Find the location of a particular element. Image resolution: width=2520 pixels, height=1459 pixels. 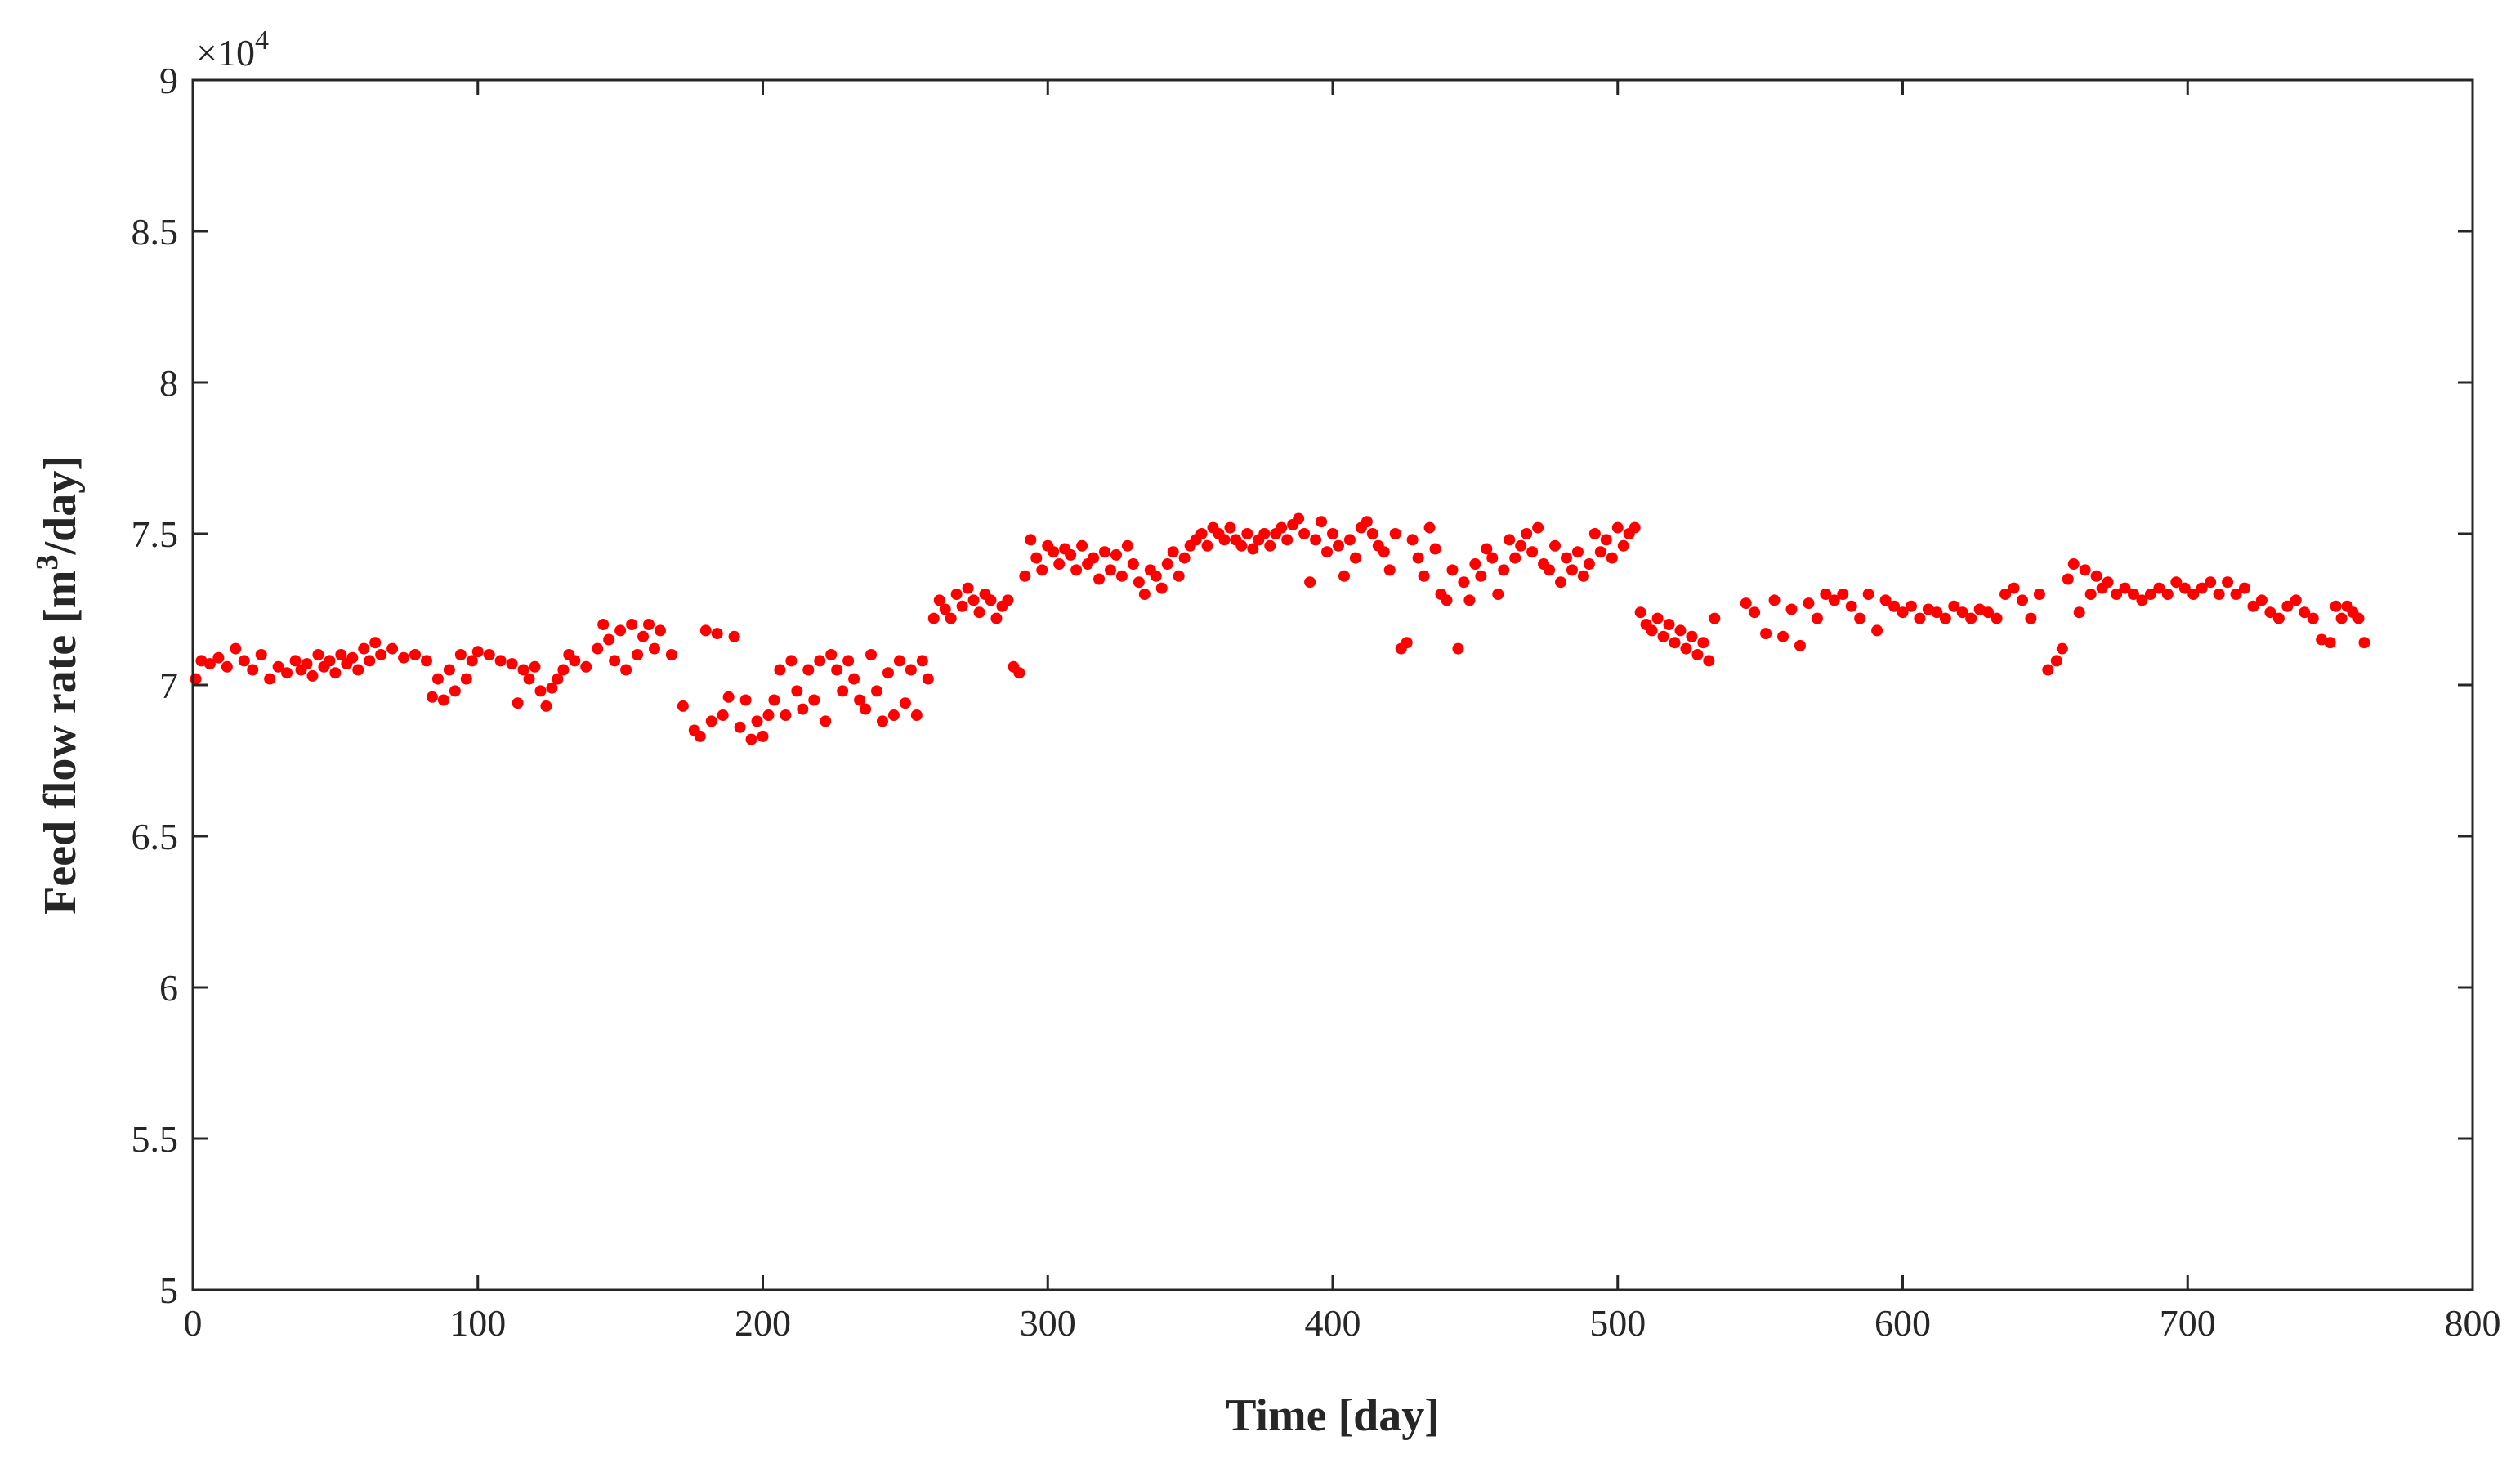

y-axis-title-end: /day] is located at coordinates (61, 505).